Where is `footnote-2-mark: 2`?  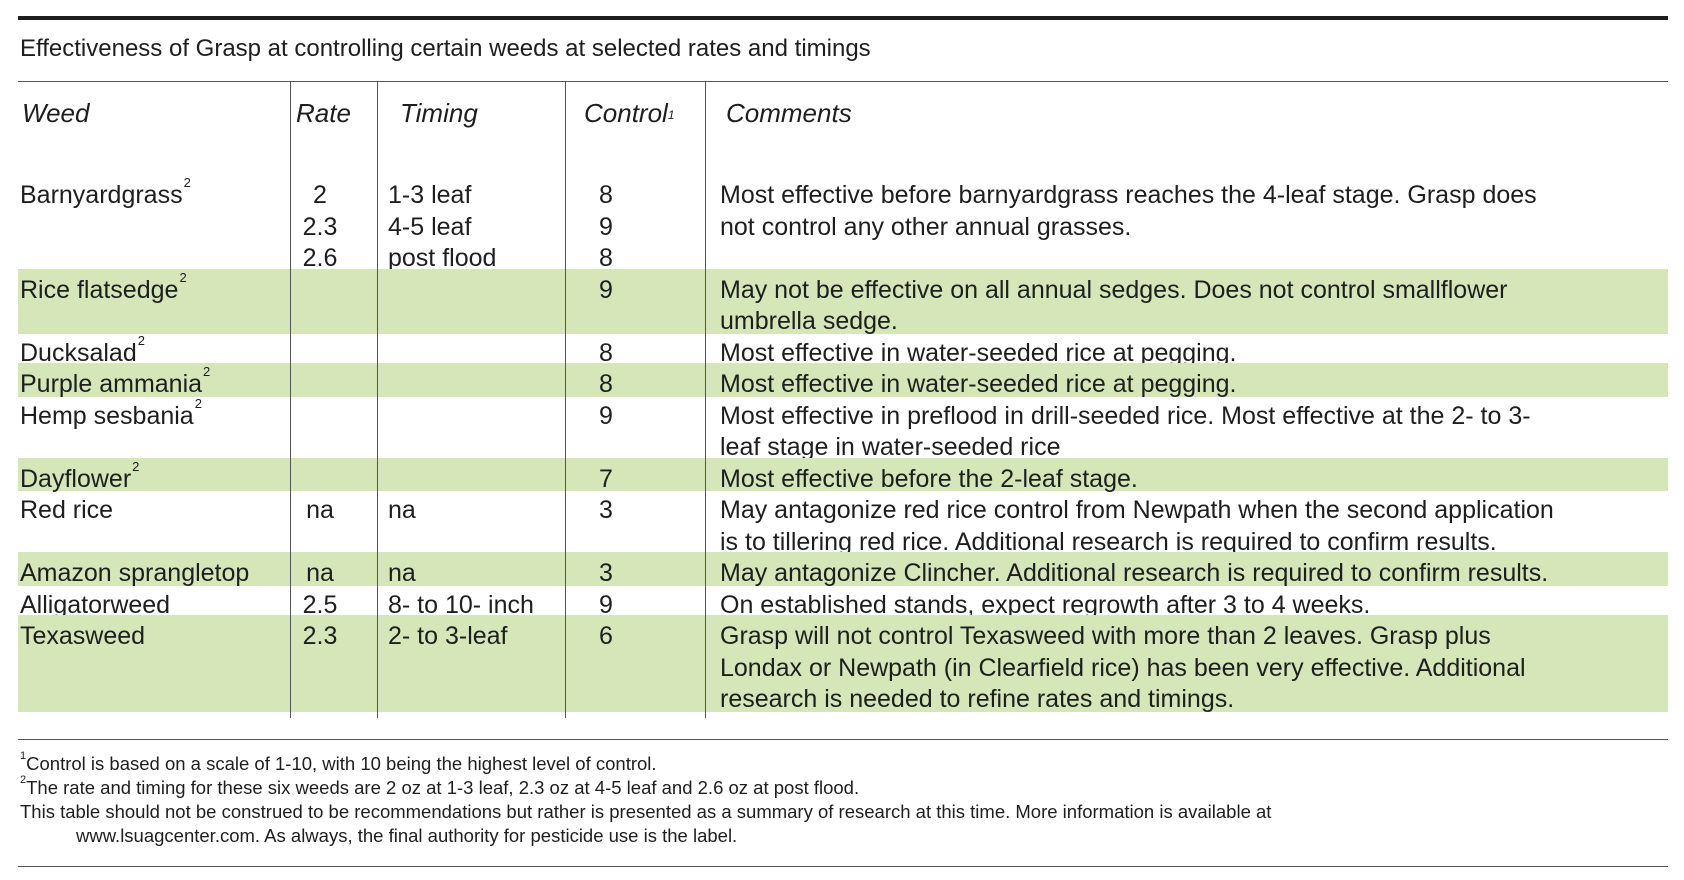 footnote-2-mark: 2 is located at coordinates (23, 780).